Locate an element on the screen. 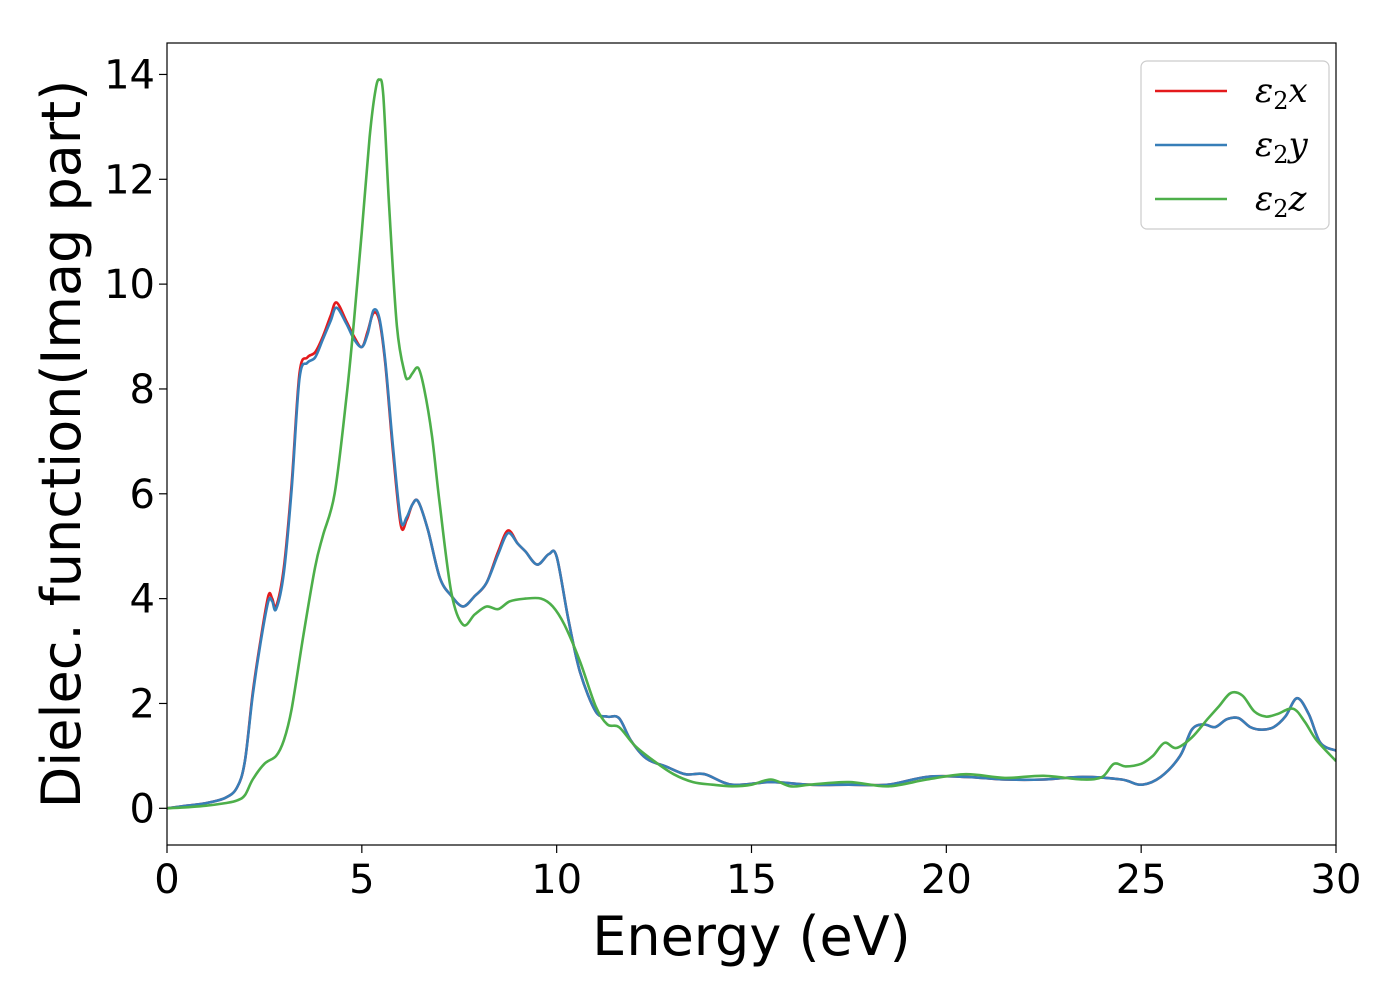  y-tick-label: 0 is located at coordinates (142, 809).